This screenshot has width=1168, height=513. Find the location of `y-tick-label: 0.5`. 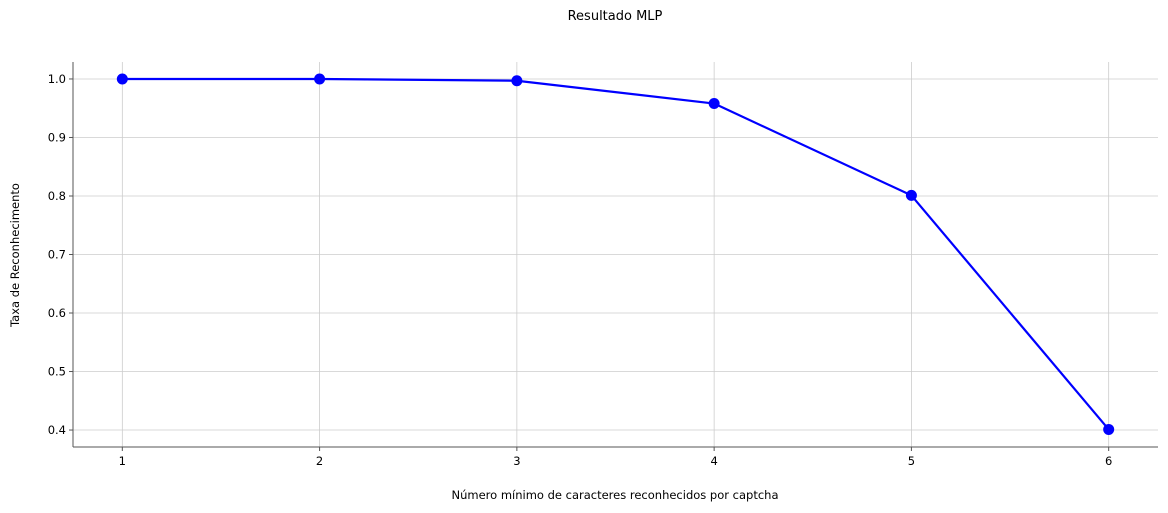

y-tick-label: 0.5 is located at coordinates (57, 372).